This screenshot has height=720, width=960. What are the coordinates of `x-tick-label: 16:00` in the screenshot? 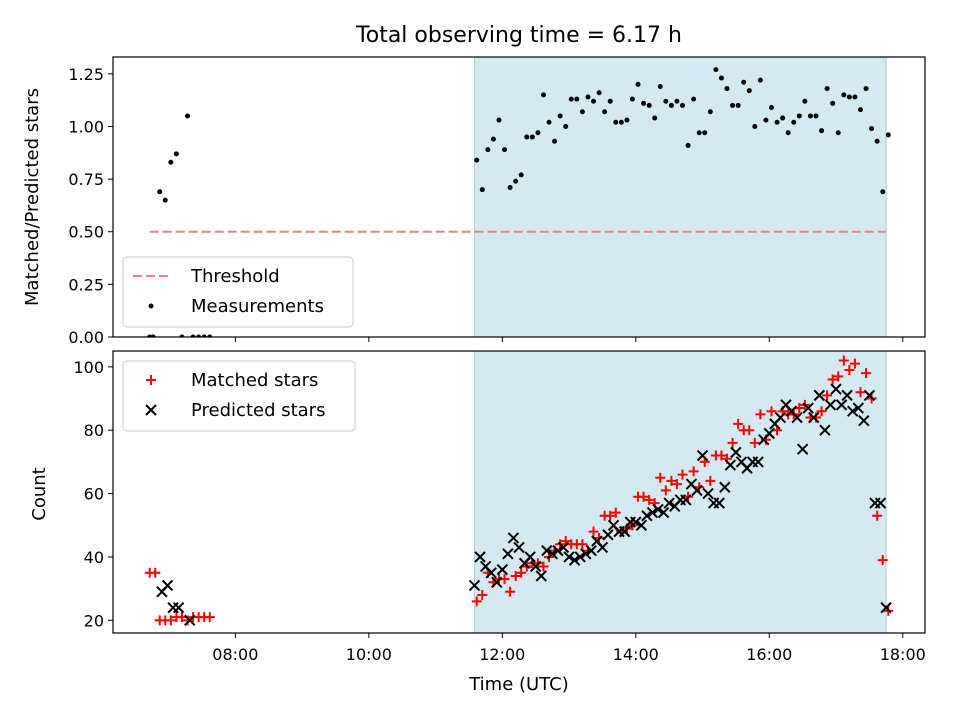 It's located at (769, 654).